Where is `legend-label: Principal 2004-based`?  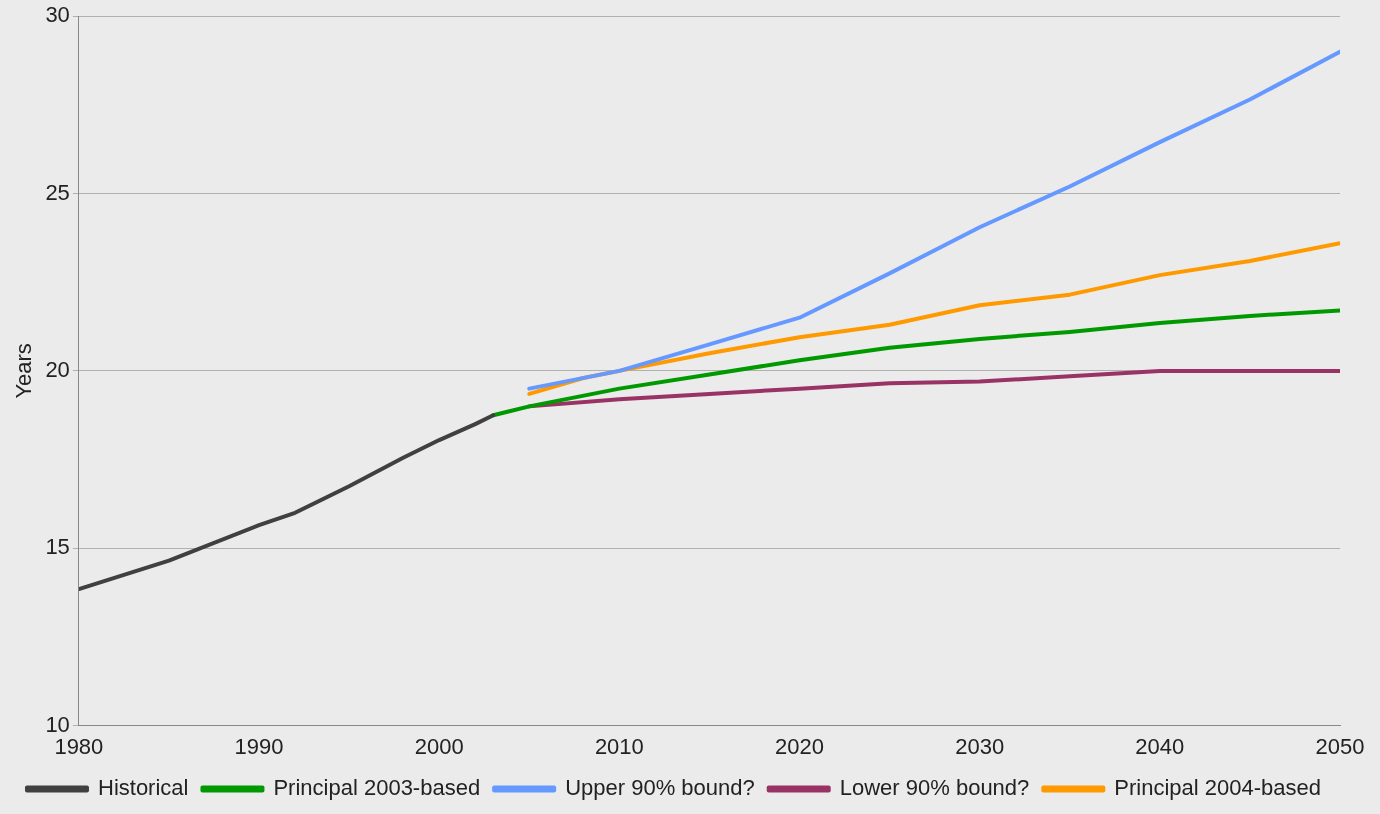 legend-label: Principal 2004-based is located at coordinates (1218, 788).